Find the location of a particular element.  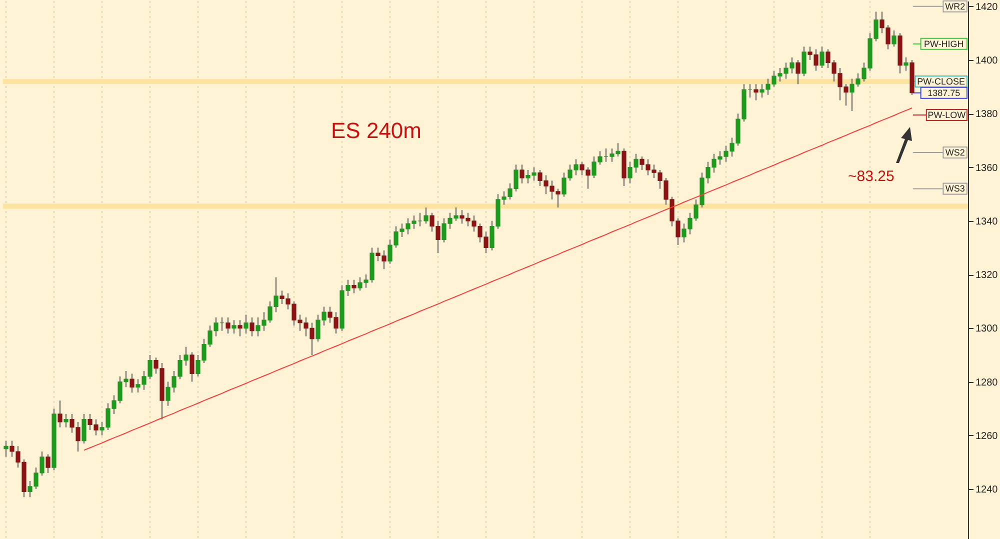

ref-line-label: PW-LOW is located at coordinates (947, 115).